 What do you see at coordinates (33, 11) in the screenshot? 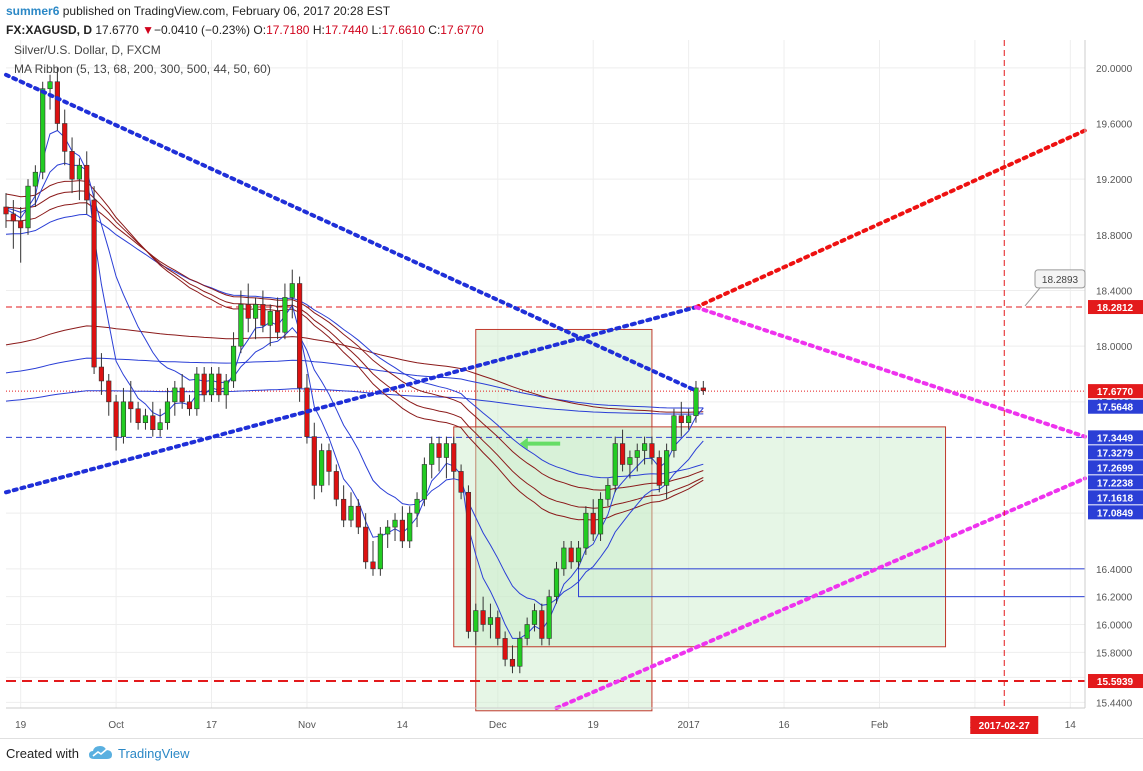
I see `author-link: summer6` at bounding box center [33, 11].